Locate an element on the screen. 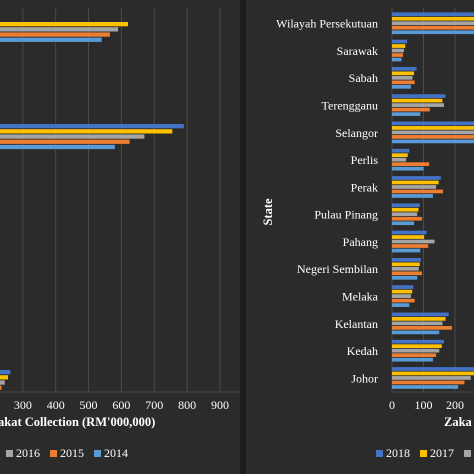 The image size is (474, 474). left-x-tick-label: 300 is located at coordinates (23, 405).